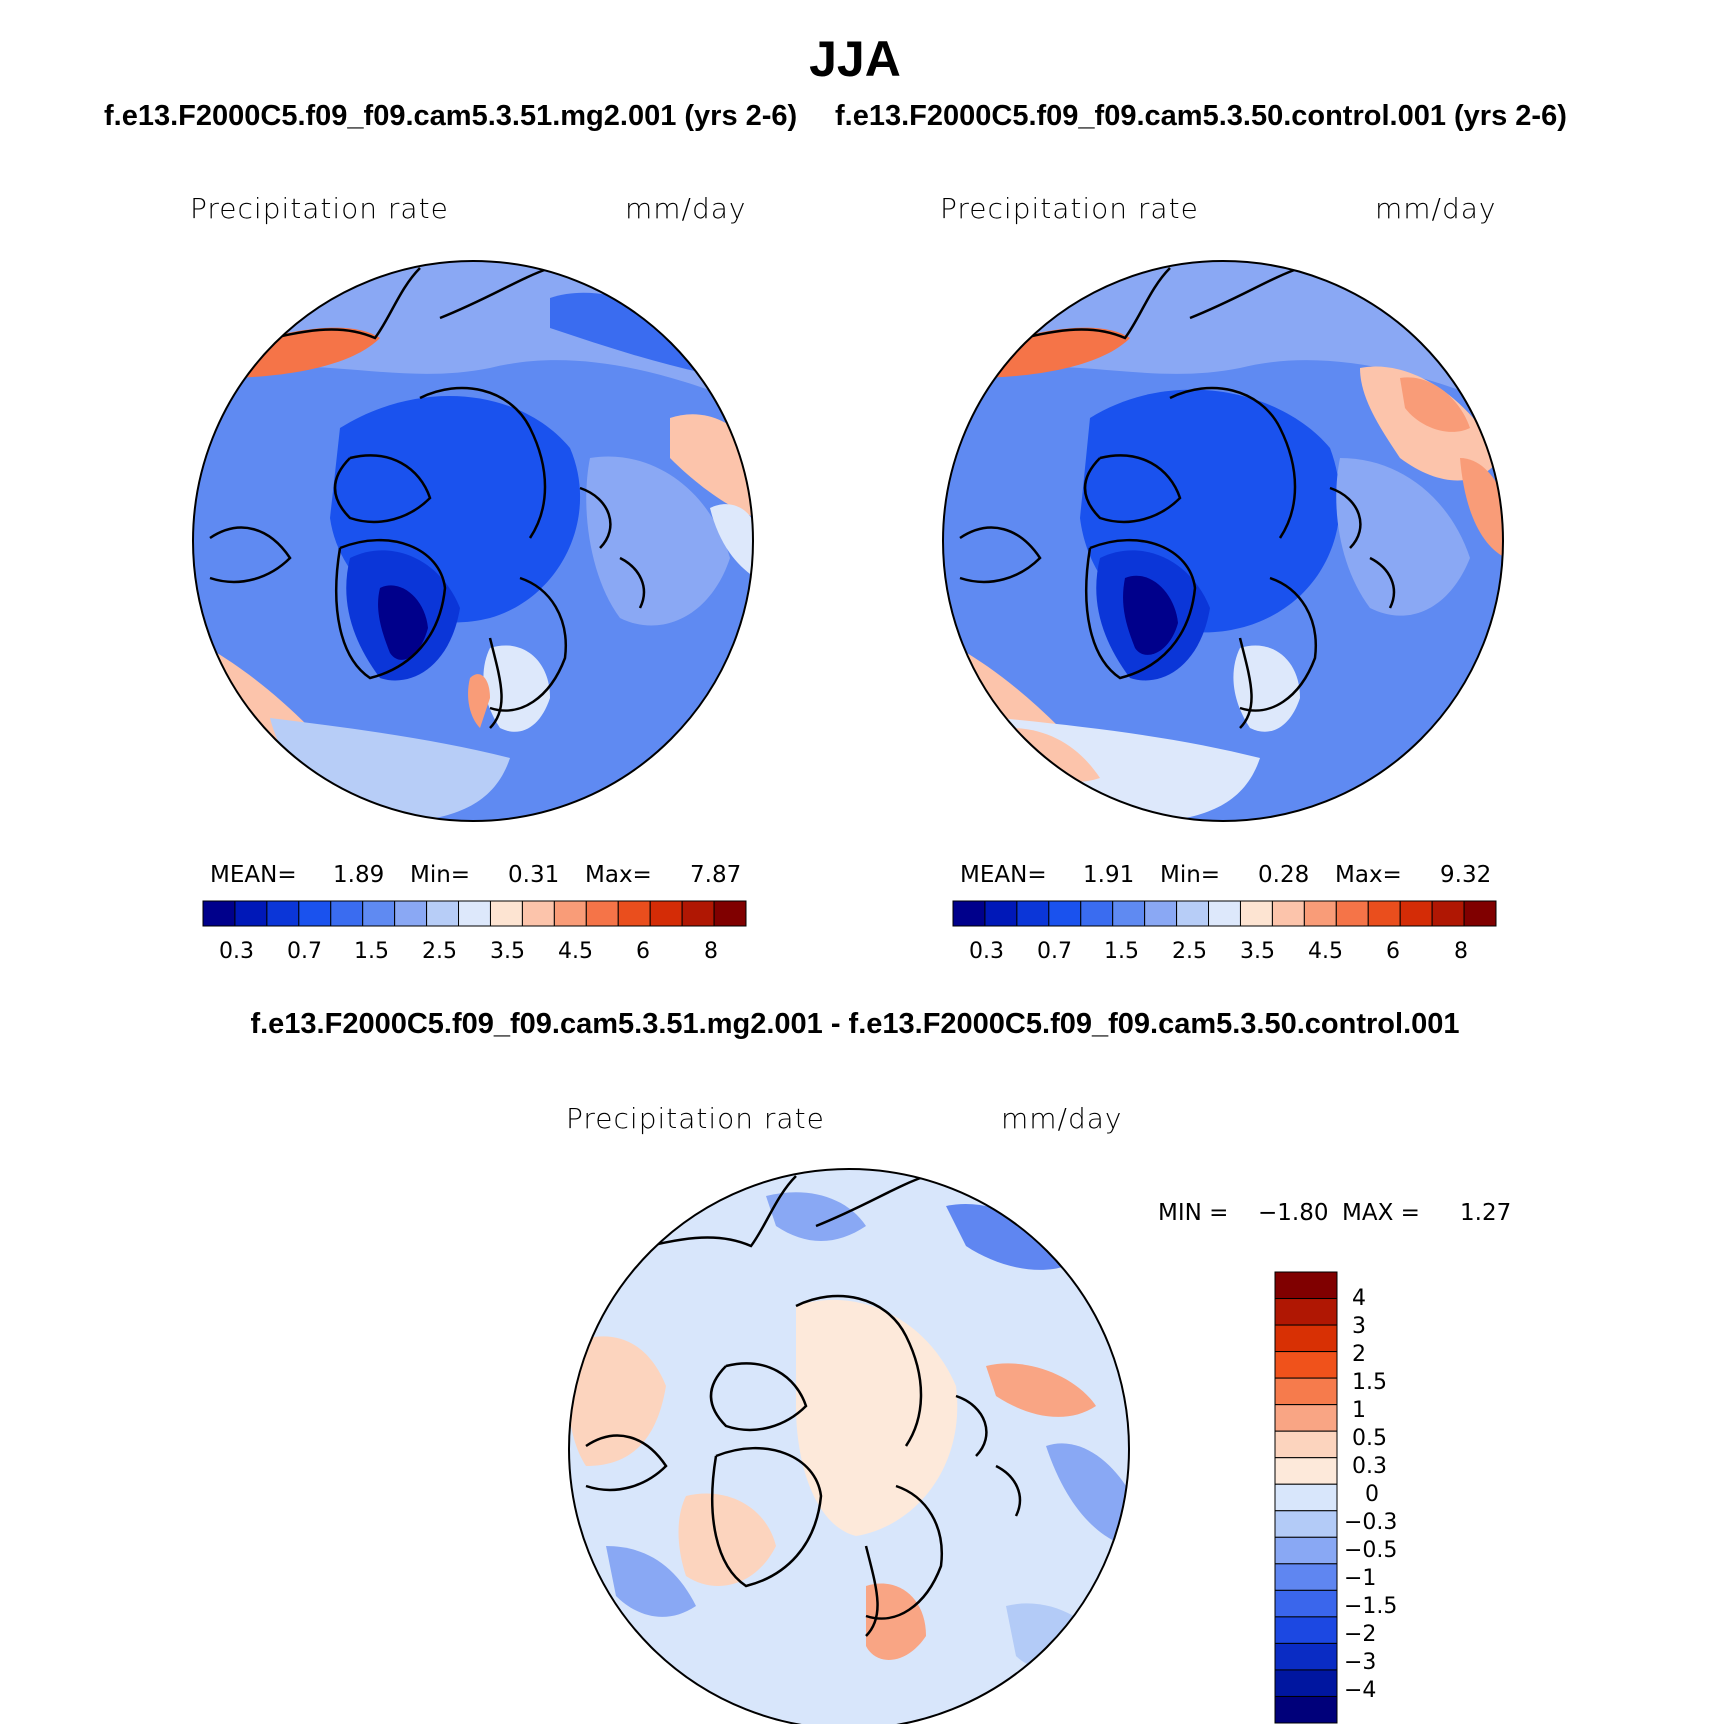 The image size is (1710, 1724). I want to click on panel1-min-label: Min=, so click(440, 875).